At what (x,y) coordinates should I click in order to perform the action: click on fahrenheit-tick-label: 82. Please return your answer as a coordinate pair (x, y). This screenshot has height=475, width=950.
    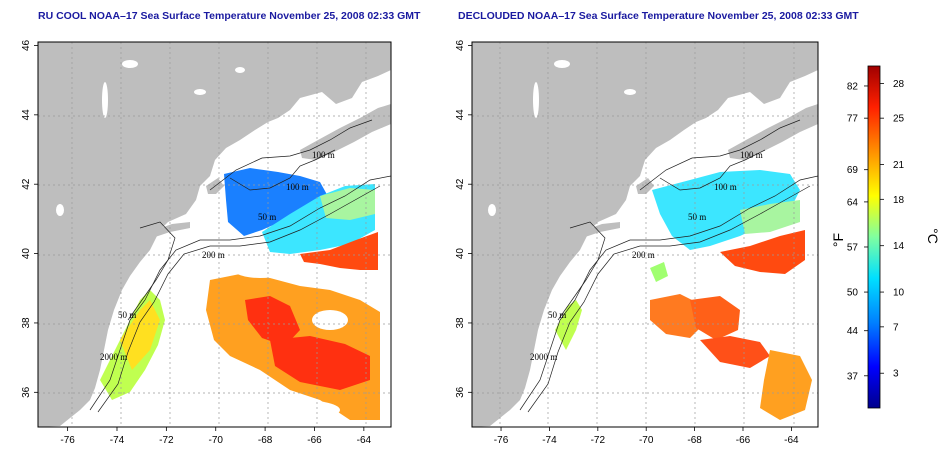
    Looking at the image, I should click on (853, 86).